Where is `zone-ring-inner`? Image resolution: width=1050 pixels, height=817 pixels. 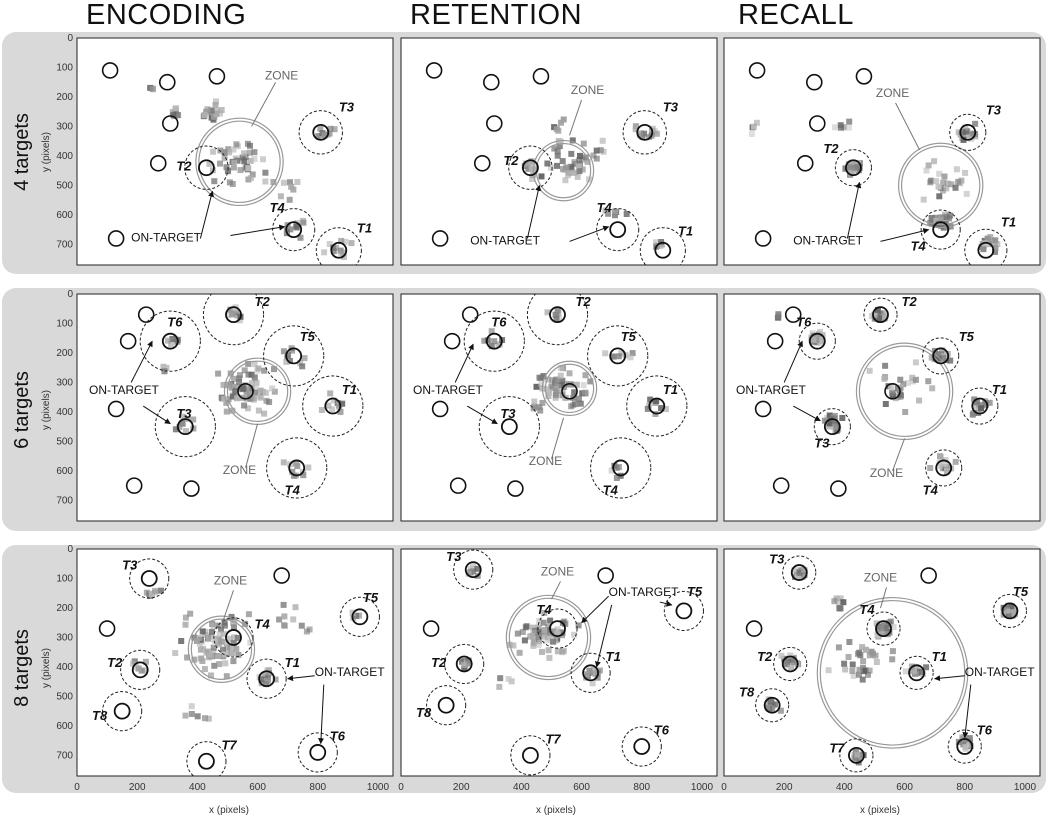 zone-ring-inner is located at coordinates (892, 672).